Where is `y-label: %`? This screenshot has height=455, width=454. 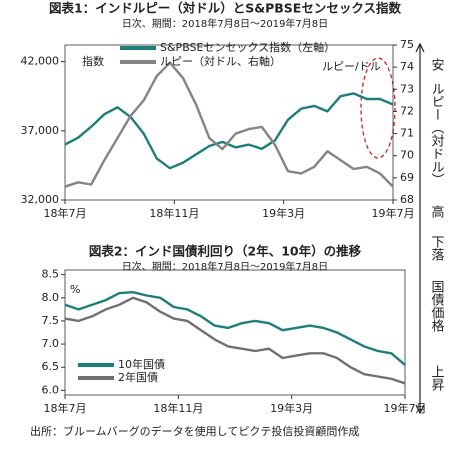
y-label: % is located at coordinates (75, 289).